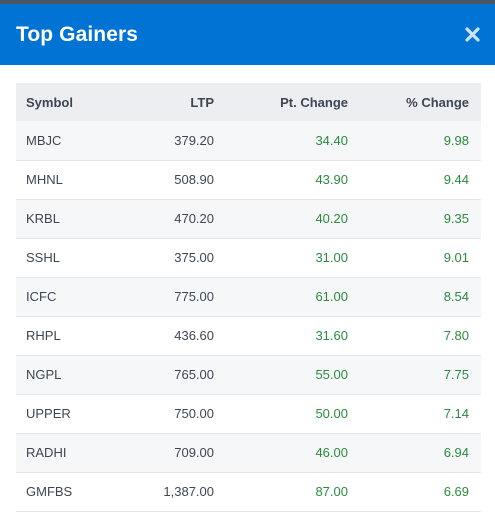 The width and height of the screenshot is (495, 512). Describe the element at coordinates (49, 102) in the screenshot. I see `column-header-symbol: Symbol` at that location.